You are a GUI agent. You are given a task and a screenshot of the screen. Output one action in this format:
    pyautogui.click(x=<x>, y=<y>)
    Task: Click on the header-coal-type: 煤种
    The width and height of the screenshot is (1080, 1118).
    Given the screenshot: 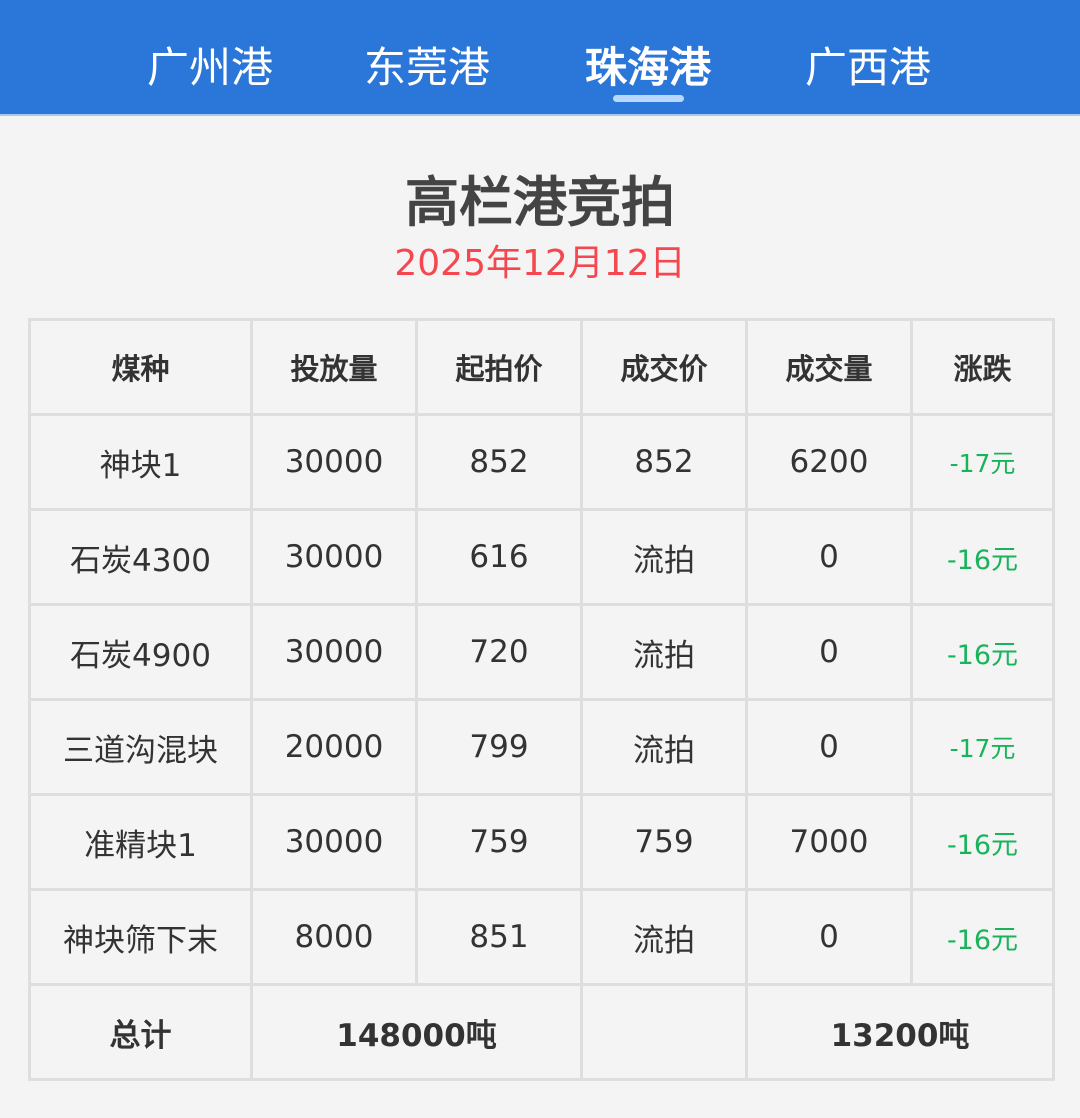 What is the action you would take?
    pyautogui.click(x=140, y=367)
    